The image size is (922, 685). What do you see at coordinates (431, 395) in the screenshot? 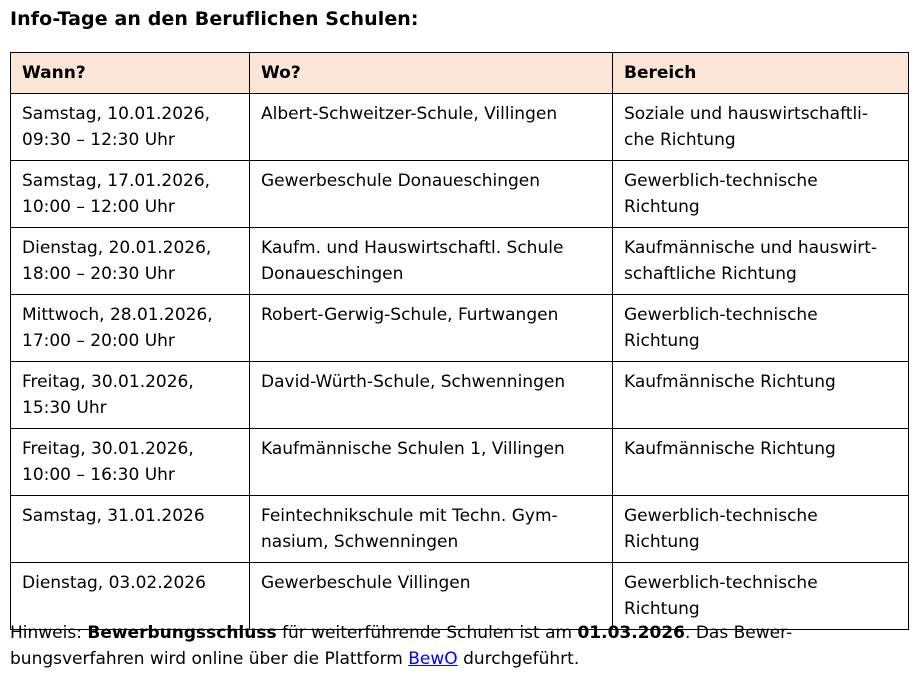
I see `cell-wo: David-Würth-Schule, Schwenningen` at bounding box center [431, 395].